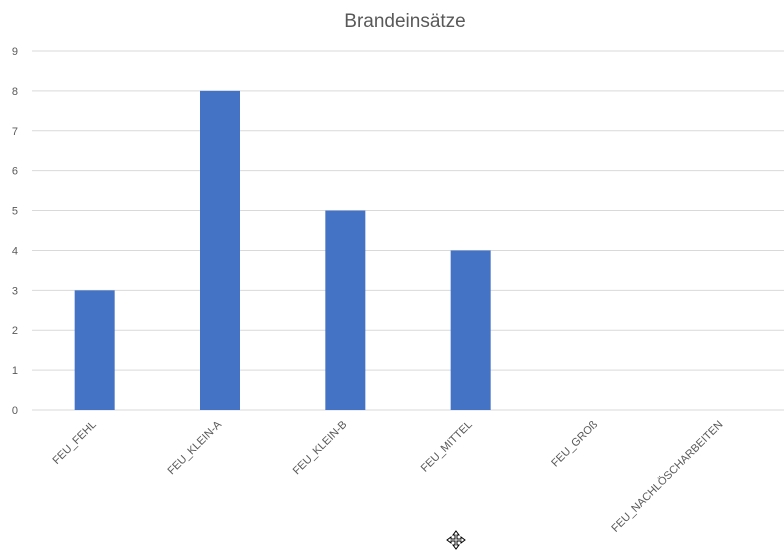  What do you see at coordinates (194, 447) in the screenshot?
I see `x-category-label: FEU_KLEIN-A` at bounding box center [194, 447].